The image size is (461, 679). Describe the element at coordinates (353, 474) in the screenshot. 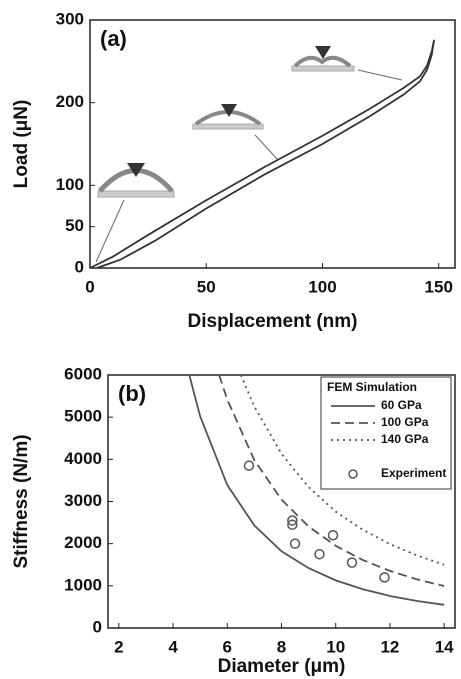

I see `legend-marker` at that location.